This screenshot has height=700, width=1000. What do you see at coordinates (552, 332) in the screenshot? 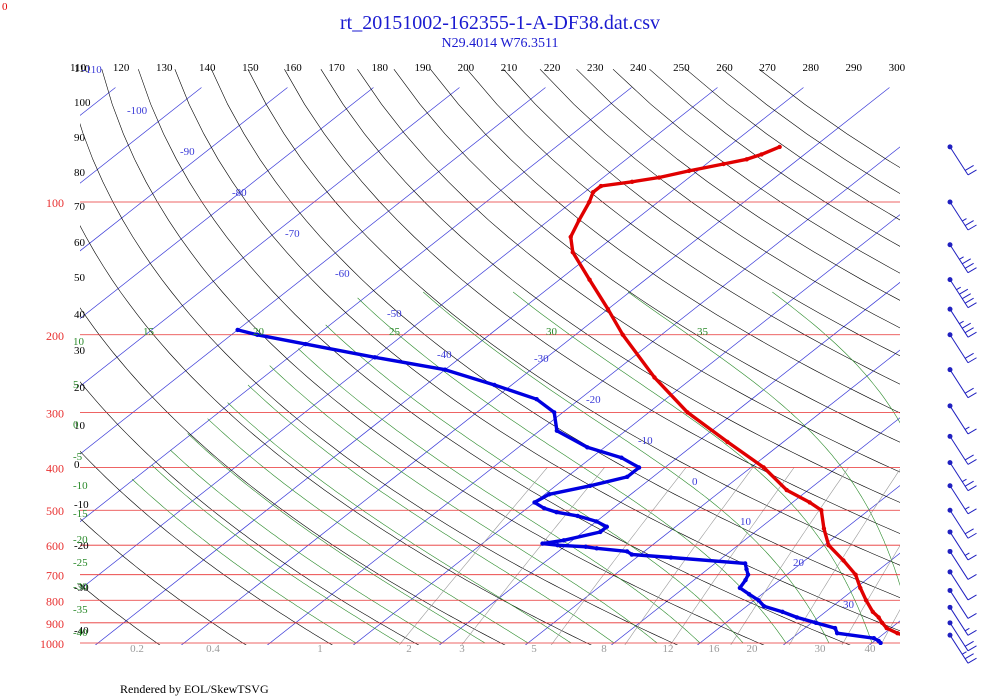
I see `moist-adiabat-label: 30` at bounding box center [552, 332].